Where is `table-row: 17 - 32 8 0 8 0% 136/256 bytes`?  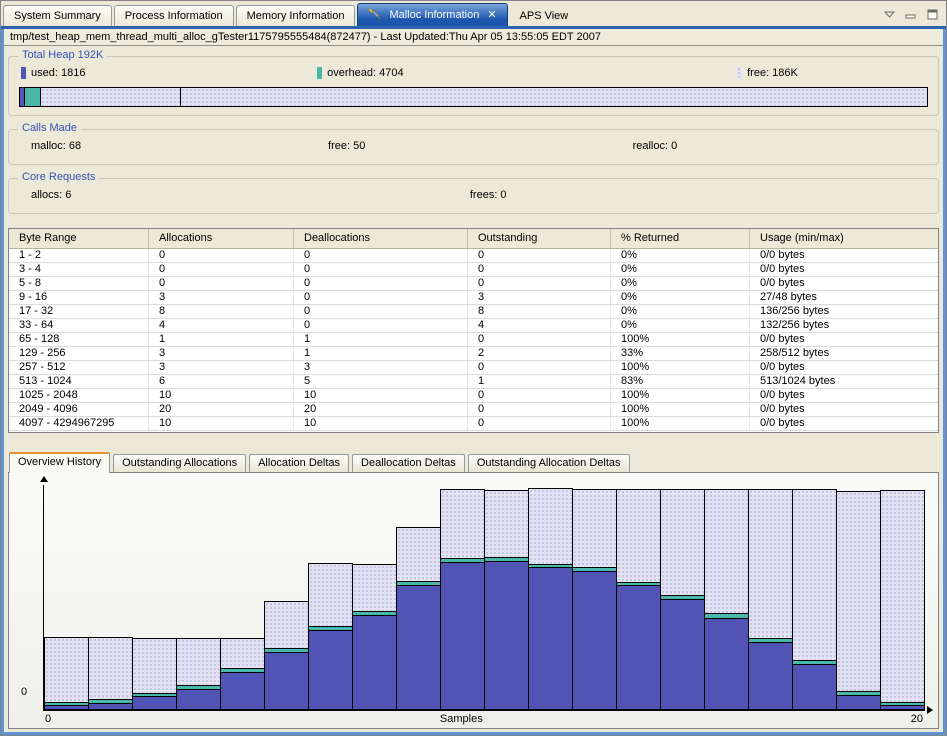
table-row: 17 - 32 8 0 8 0% 136/256 bytes is located at coordinates (473, 312).